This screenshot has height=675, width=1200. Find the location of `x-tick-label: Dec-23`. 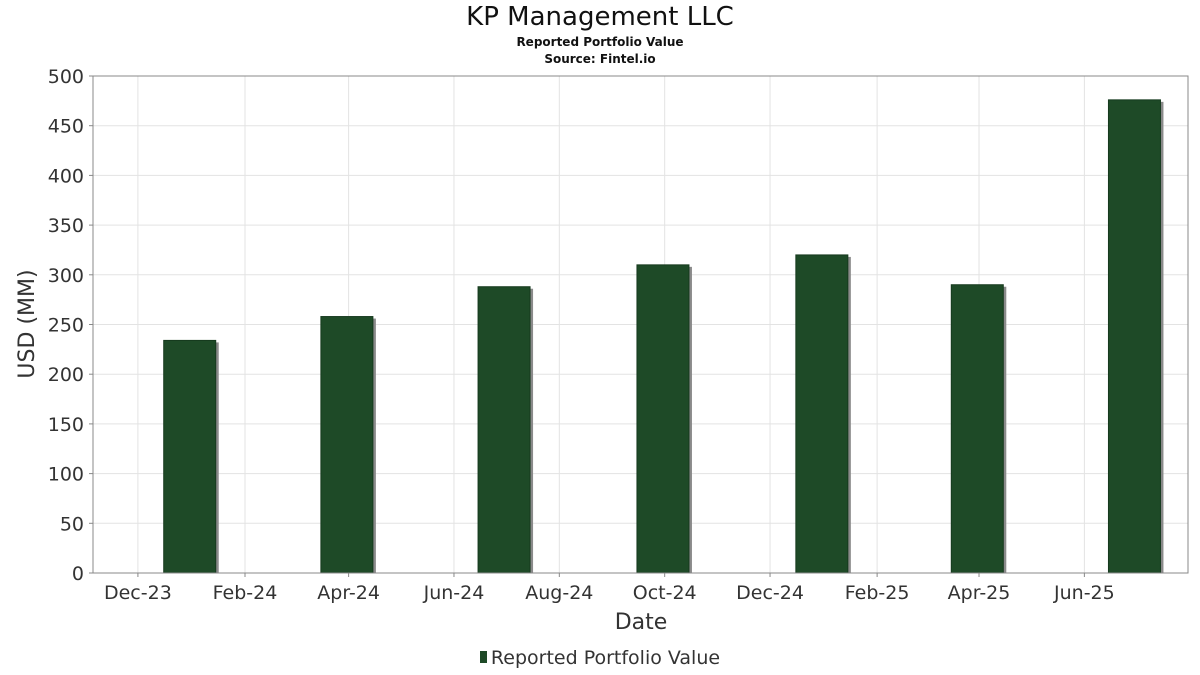

x-tick-label: Dec-23 is located at coordinates (138, 593).